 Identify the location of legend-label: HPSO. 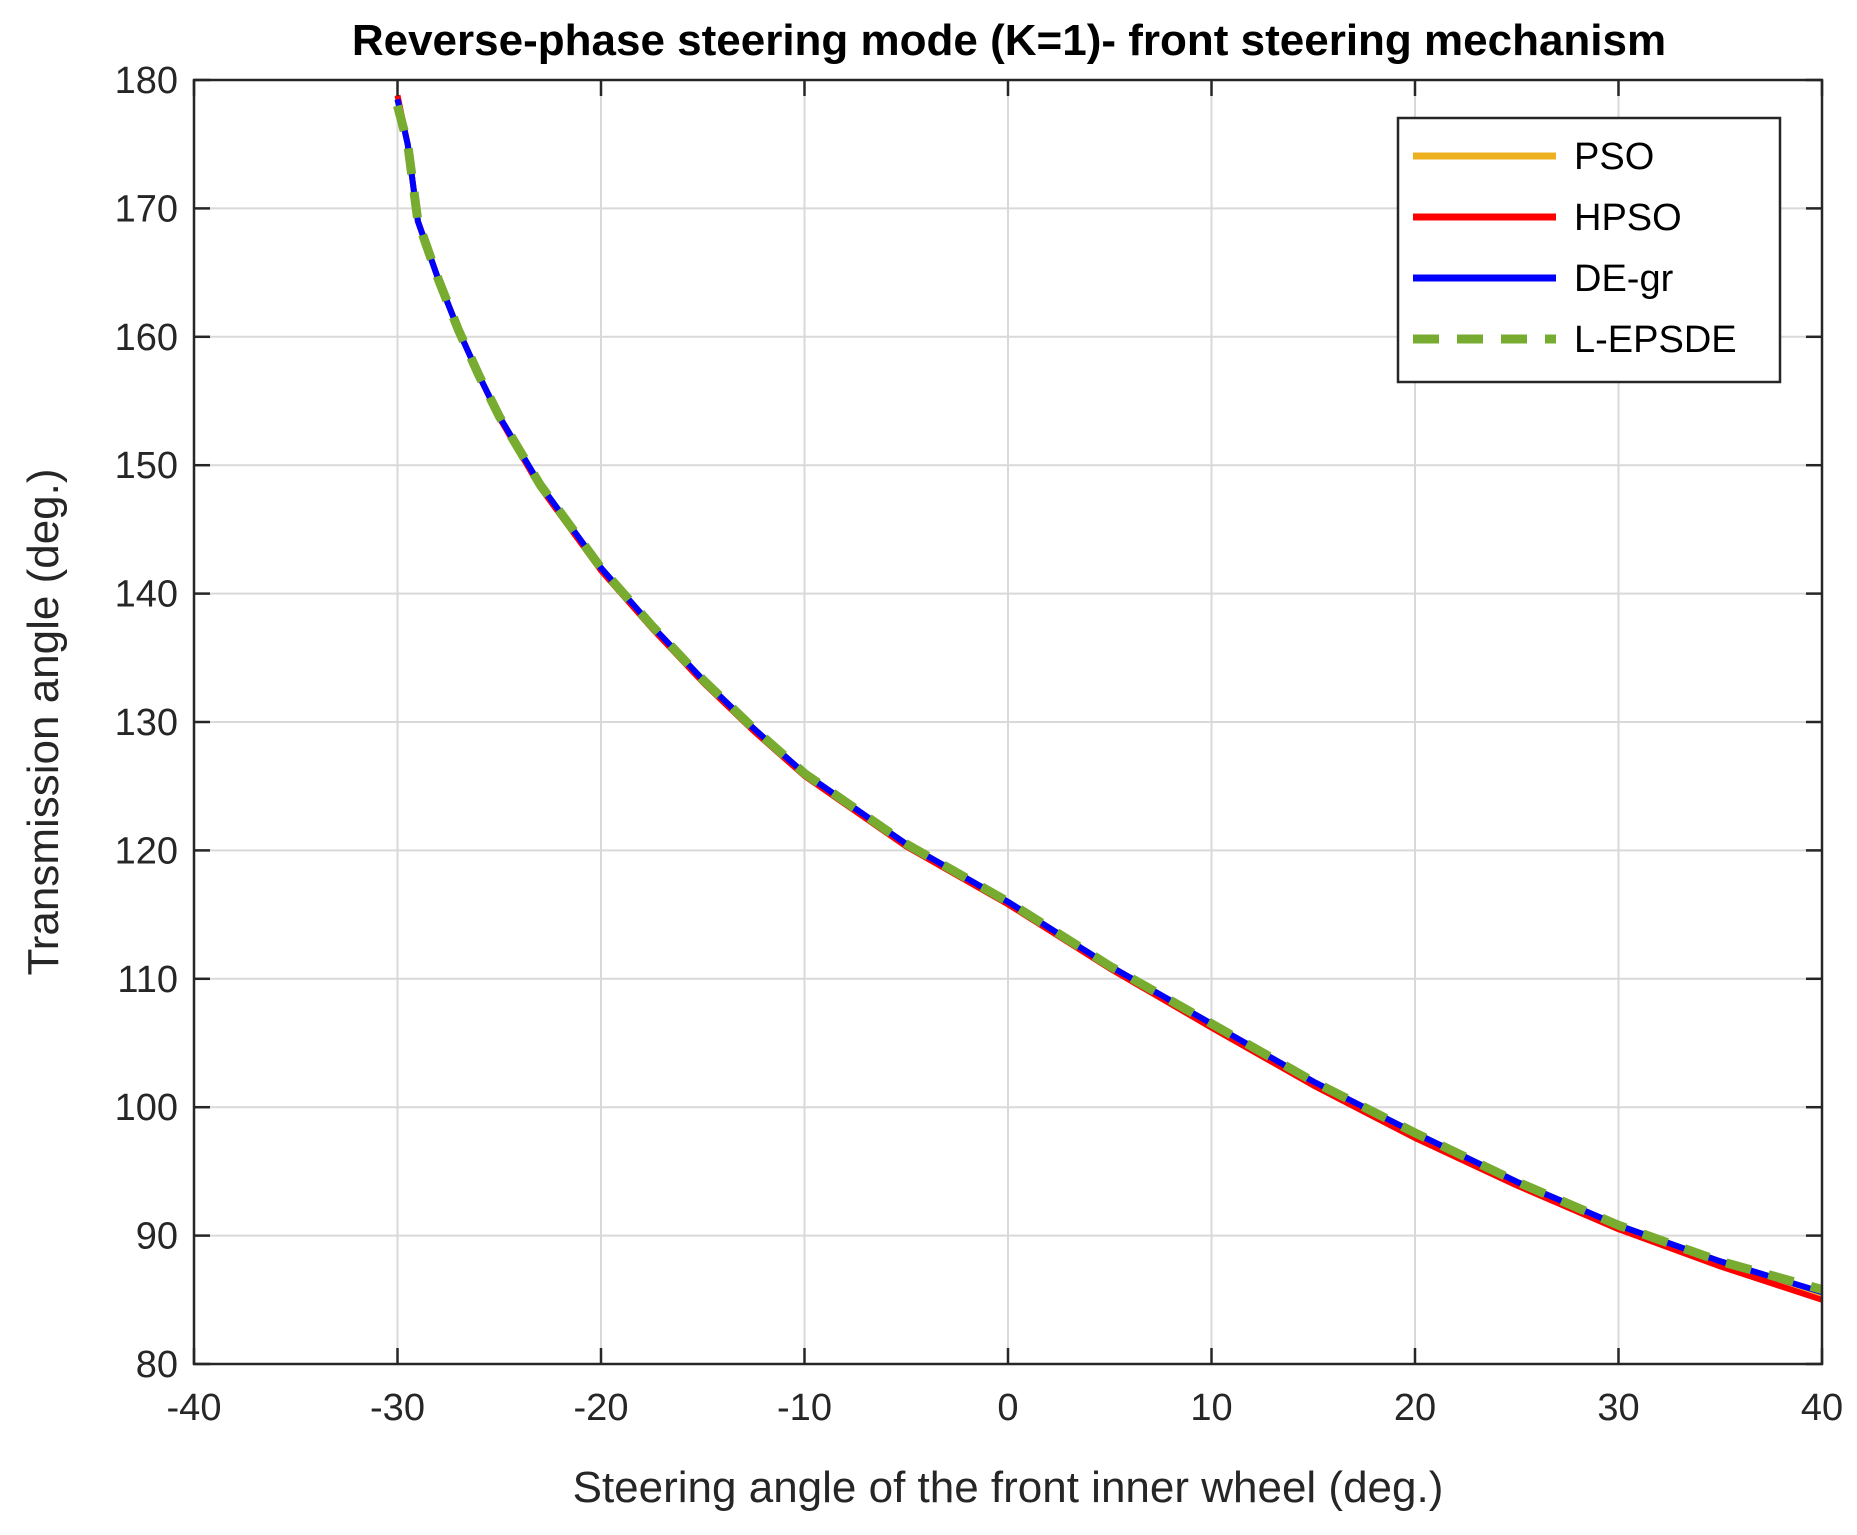
(1628, 218).